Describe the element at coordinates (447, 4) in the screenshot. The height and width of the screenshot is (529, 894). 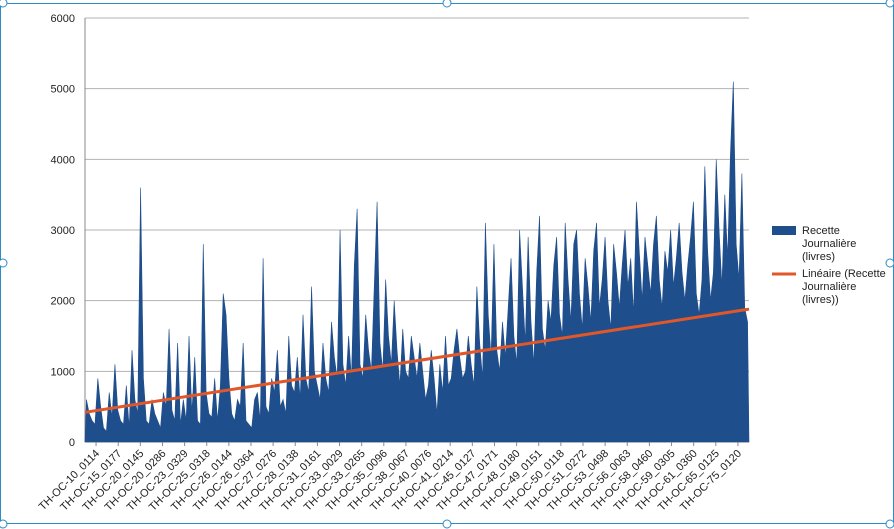
I see `handle-top-middle` at that location.